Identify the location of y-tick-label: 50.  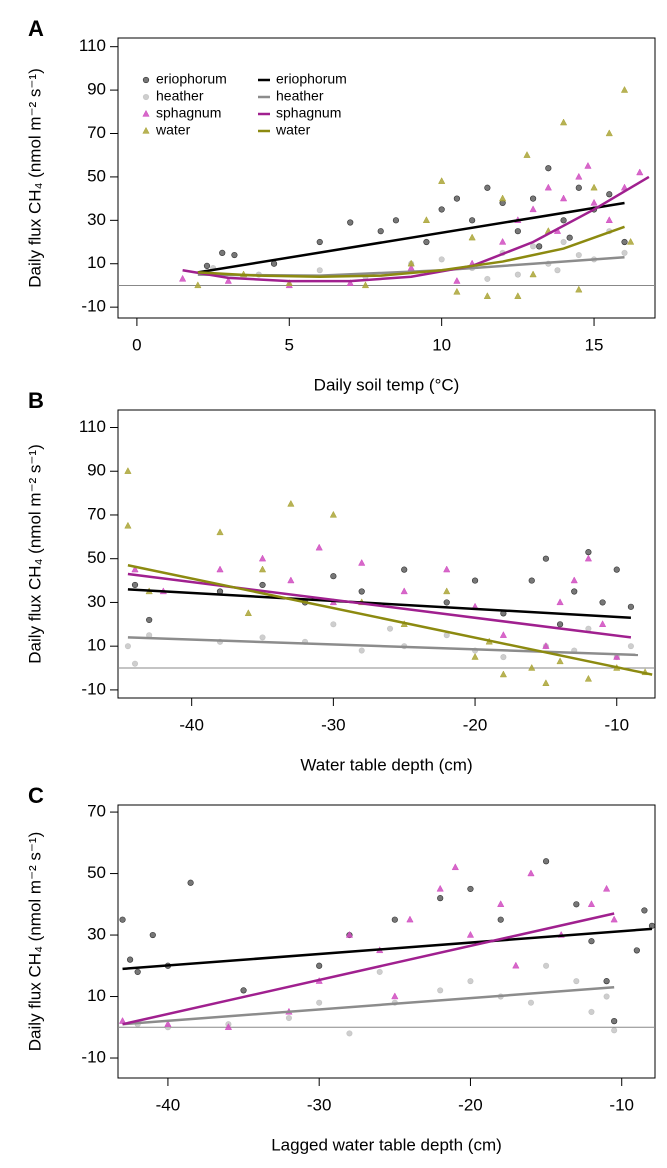
(96, 557).